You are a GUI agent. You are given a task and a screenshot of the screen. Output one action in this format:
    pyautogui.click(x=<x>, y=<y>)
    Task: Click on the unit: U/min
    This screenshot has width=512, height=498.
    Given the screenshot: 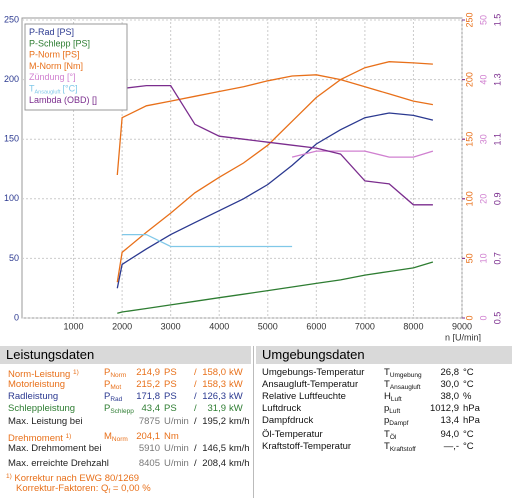 What is the action you would take?
    pyautogui.click(x=176, y=421)
    